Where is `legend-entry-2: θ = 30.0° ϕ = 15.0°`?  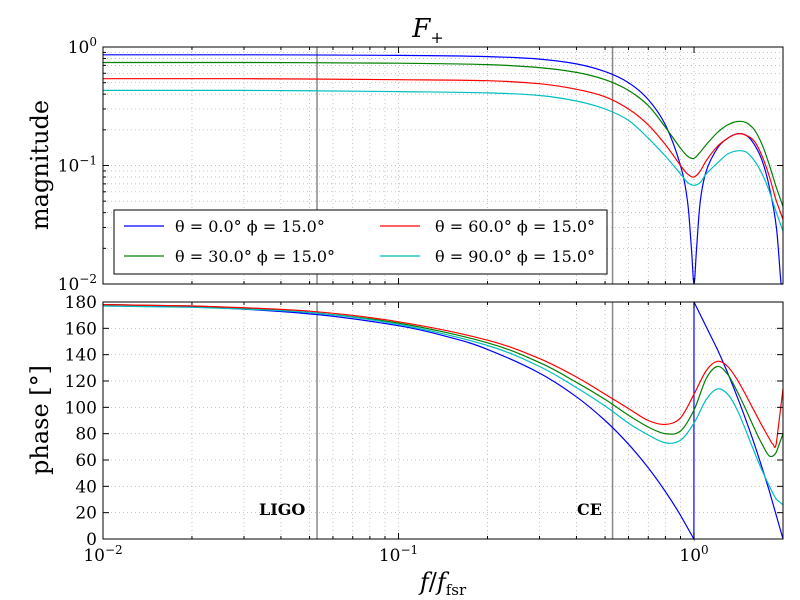
legend-entry-2: θ = 30.0° ϕ = 15.0° is located at coordinates (229, 256).